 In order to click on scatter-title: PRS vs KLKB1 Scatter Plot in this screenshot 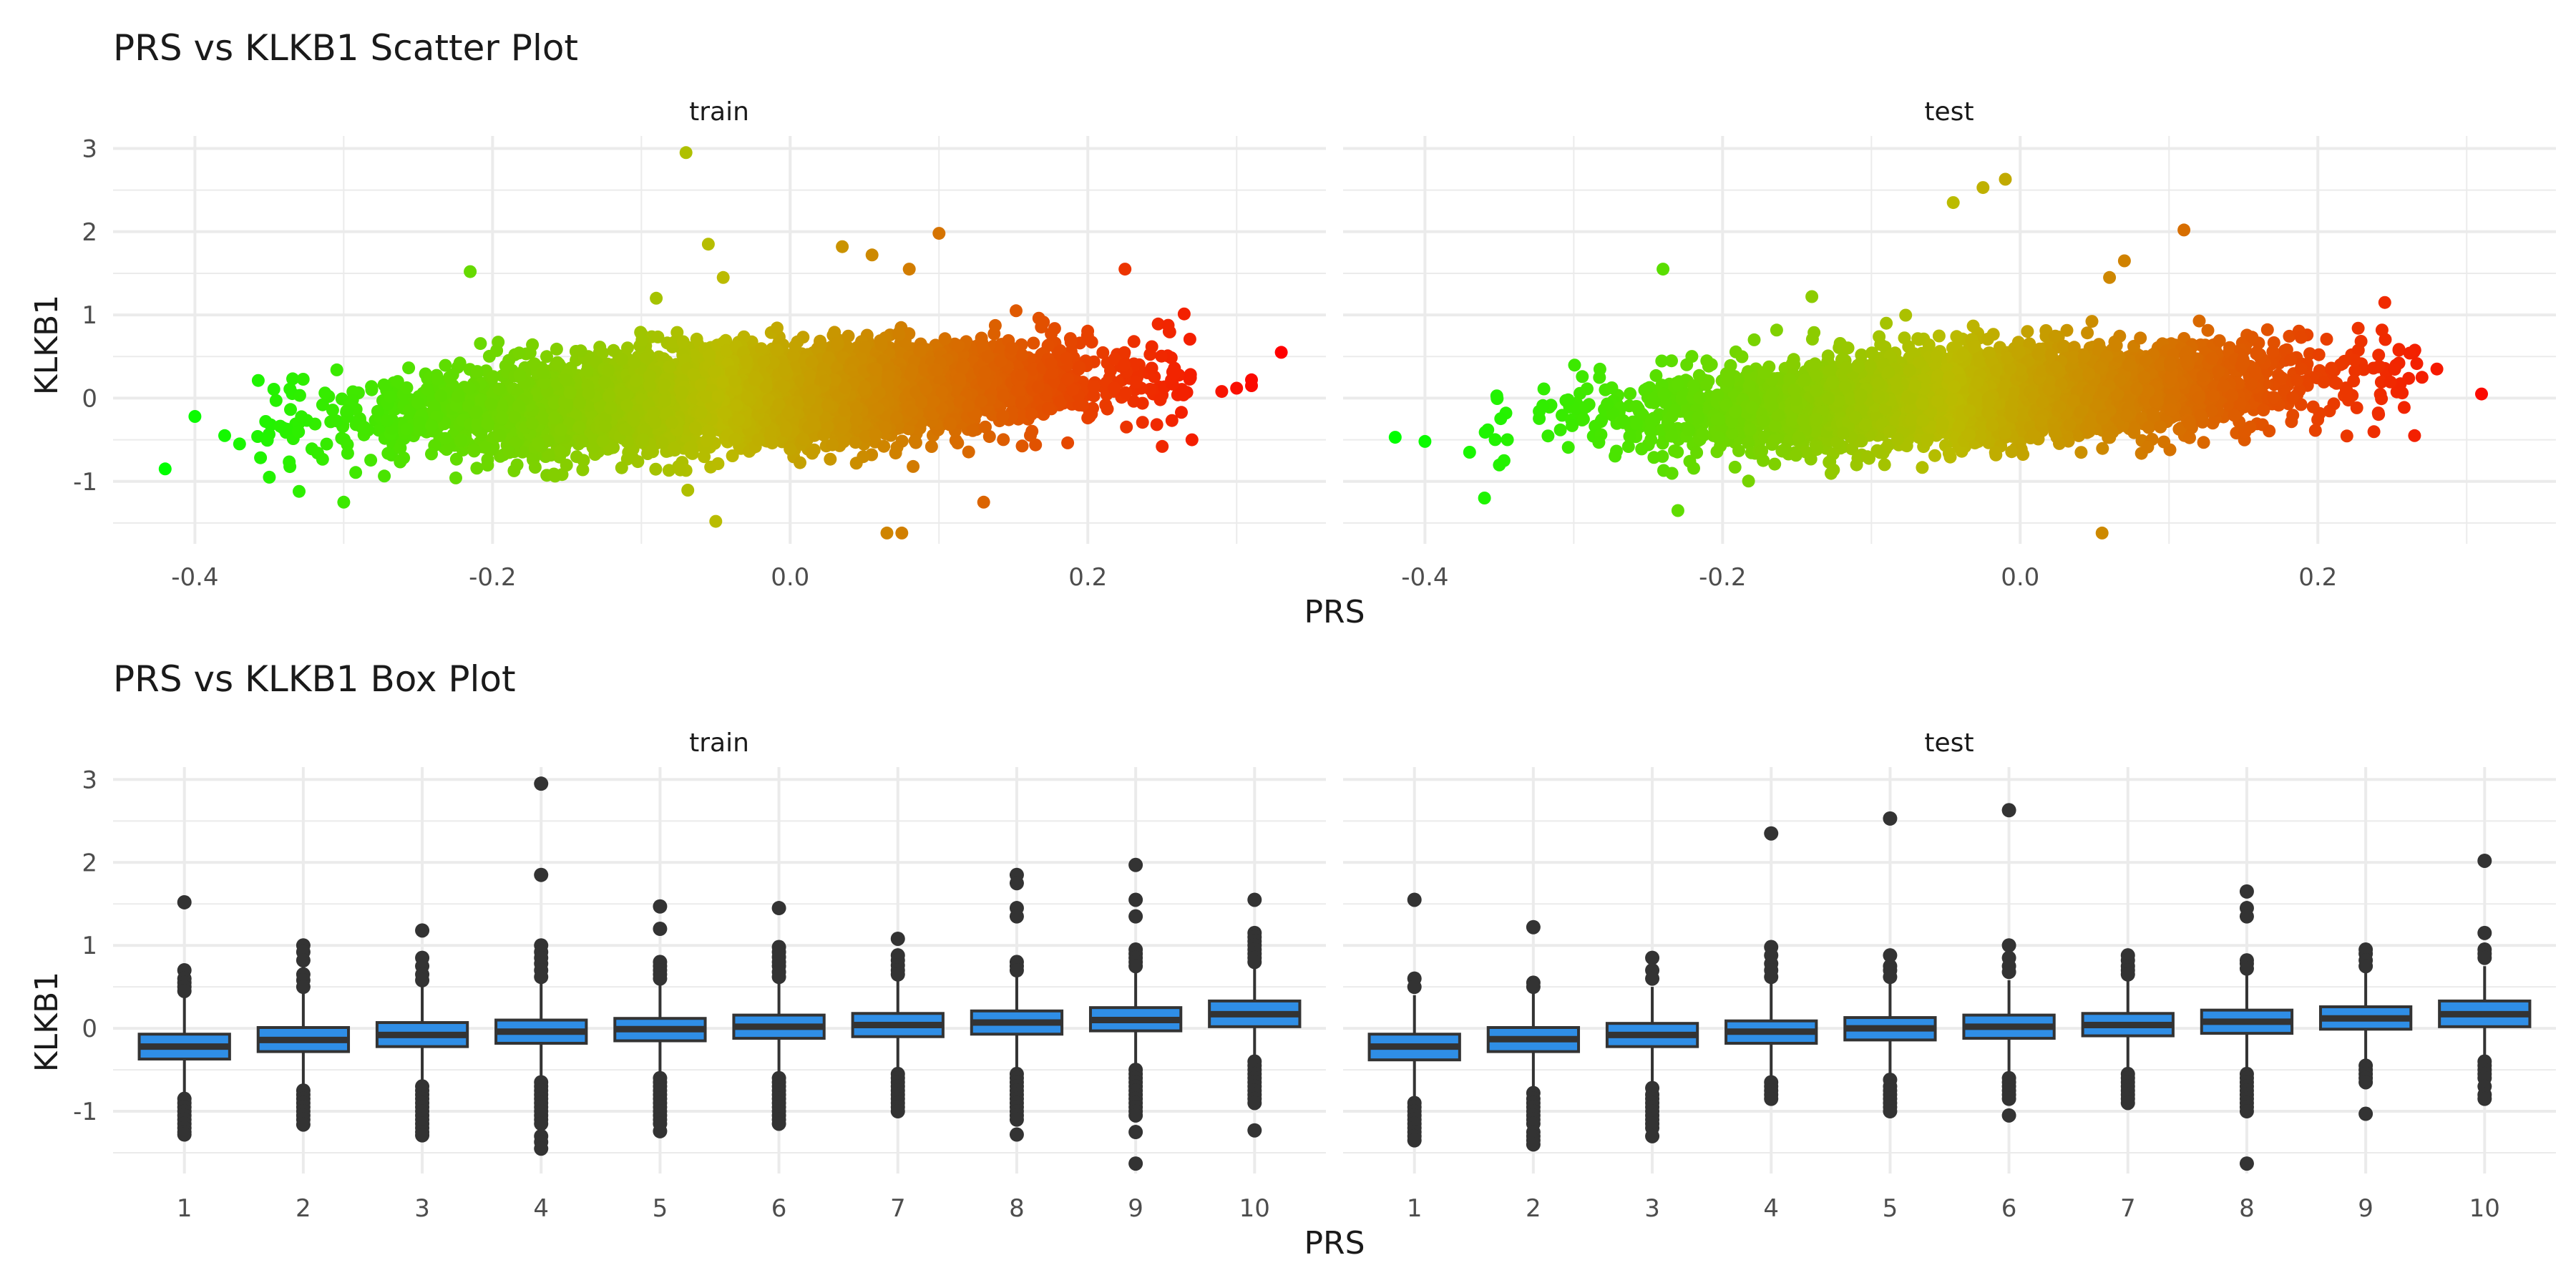, I will do `click(345, 48)`.